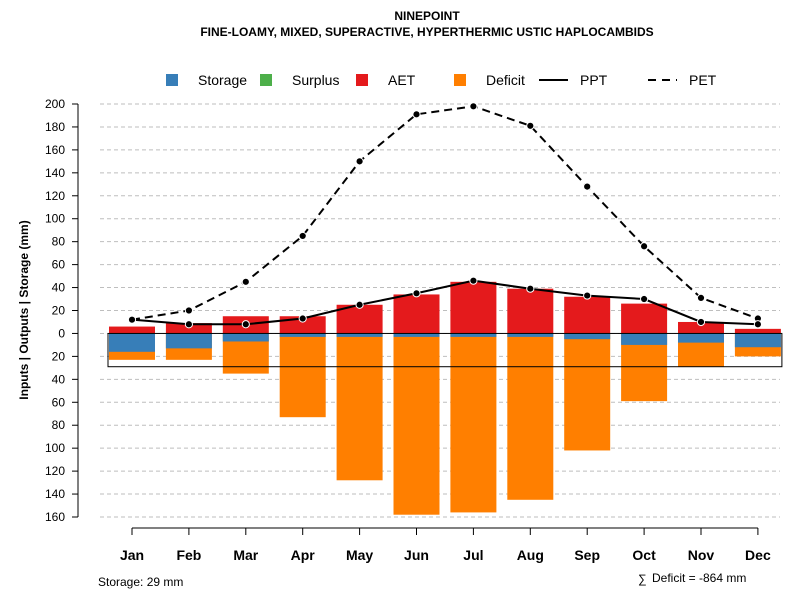 The image size is (800, 600). What do you see at coordinates (362, 80) in the screenshot?
I see `legend-swatch-aet` at bounding box center [362, 80].